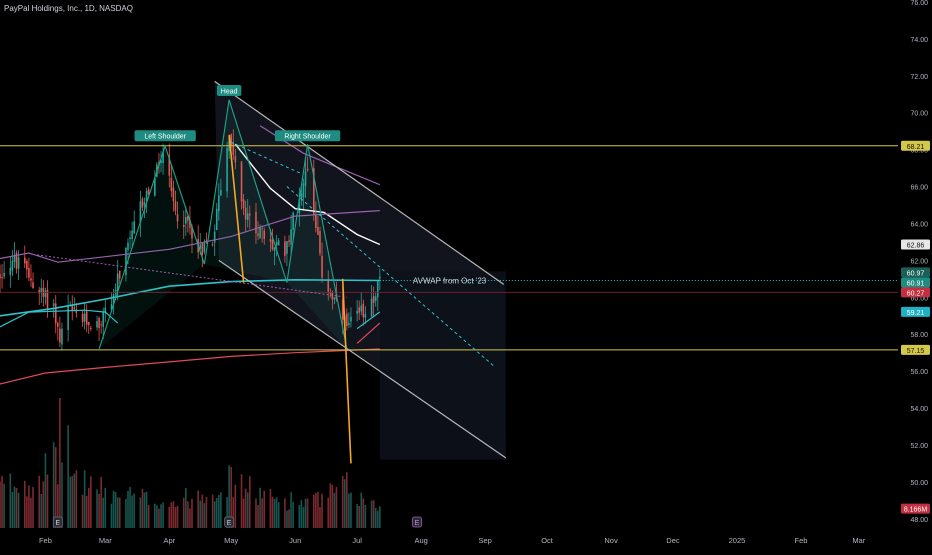 The height and width of the screenshot is (555, 932). What do you see at coordinates (919, 483) in the screenshot?
I see `y-axis-tick-label: 50.00` at bounding box center [919, 483].